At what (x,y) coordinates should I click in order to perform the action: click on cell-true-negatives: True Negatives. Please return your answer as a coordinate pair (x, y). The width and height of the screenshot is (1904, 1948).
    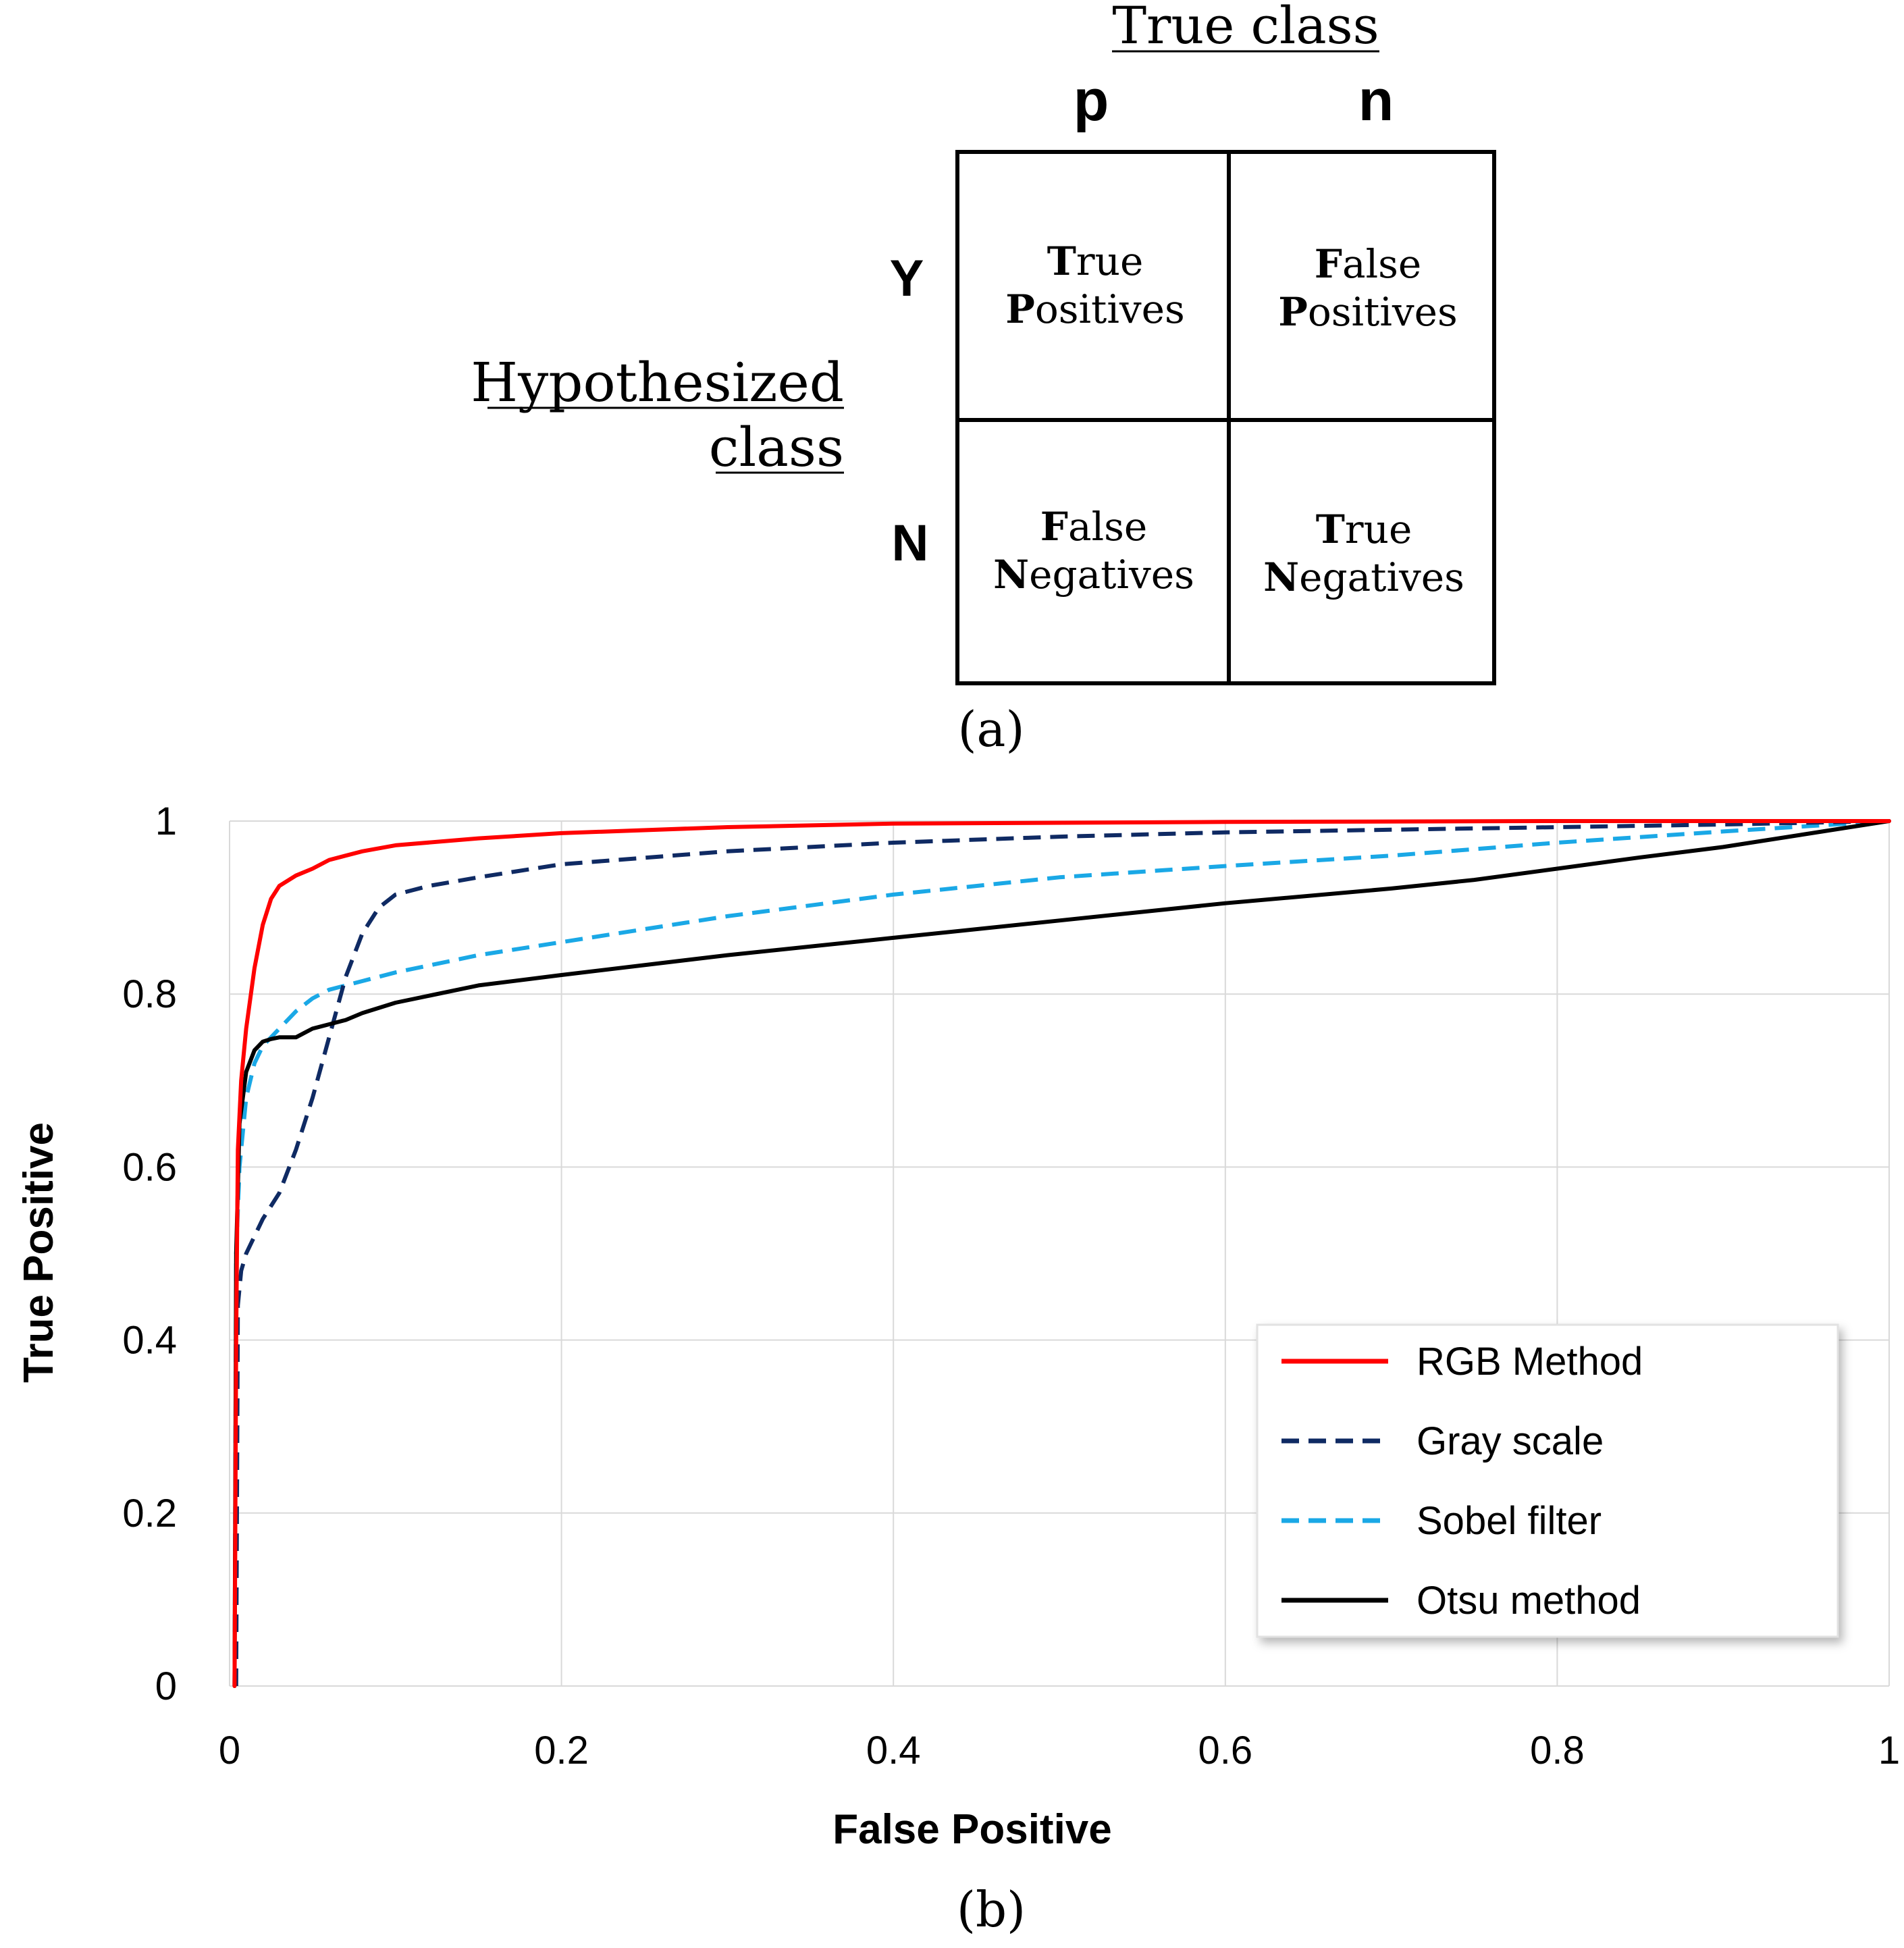
    Looking at the image, I should click on (1363, 553).